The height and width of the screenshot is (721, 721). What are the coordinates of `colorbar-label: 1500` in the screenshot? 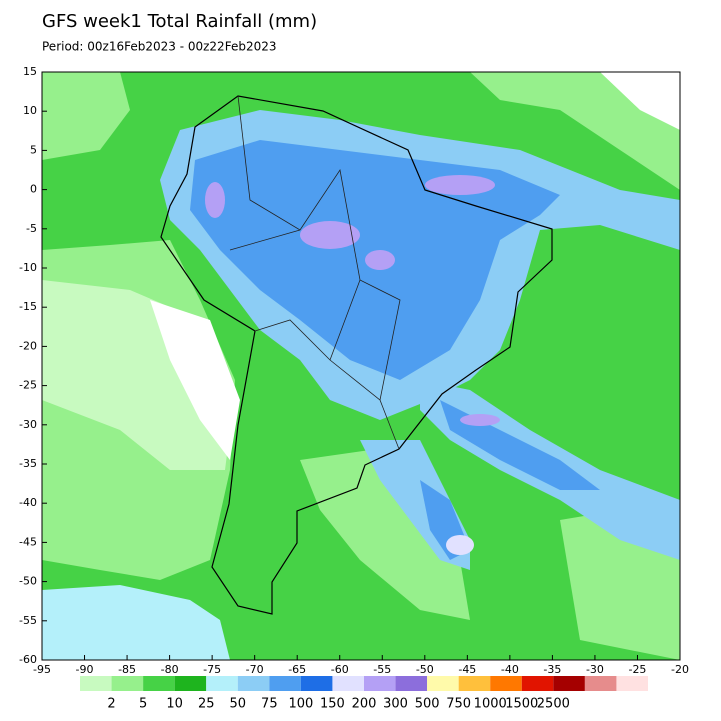 It's located at (521, 704).